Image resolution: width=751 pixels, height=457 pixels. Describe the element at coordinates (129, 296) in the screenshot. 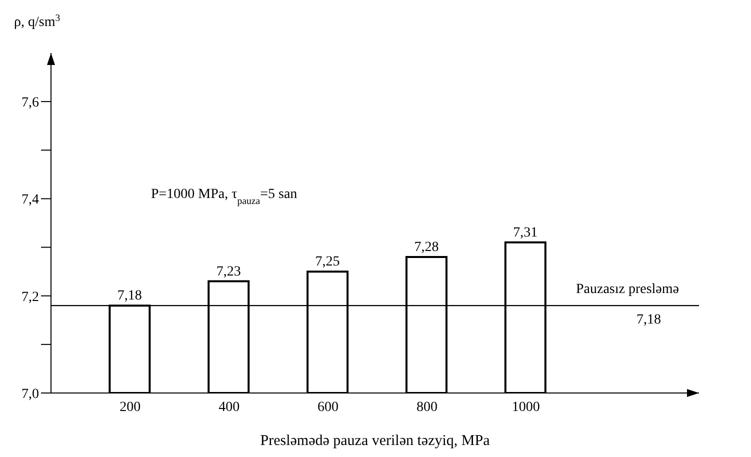

I see `data-label: 7,18` at that location.